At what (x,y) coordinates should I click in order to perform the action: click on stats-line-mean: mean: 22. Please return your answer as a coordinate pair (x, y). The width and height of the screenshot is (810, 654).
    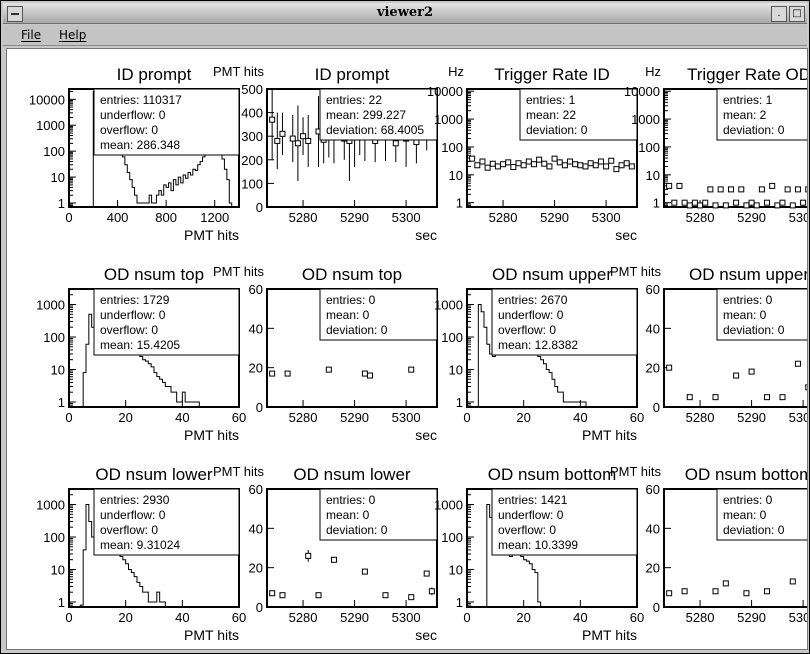
    Looking at the image, I should click on (551, 115).